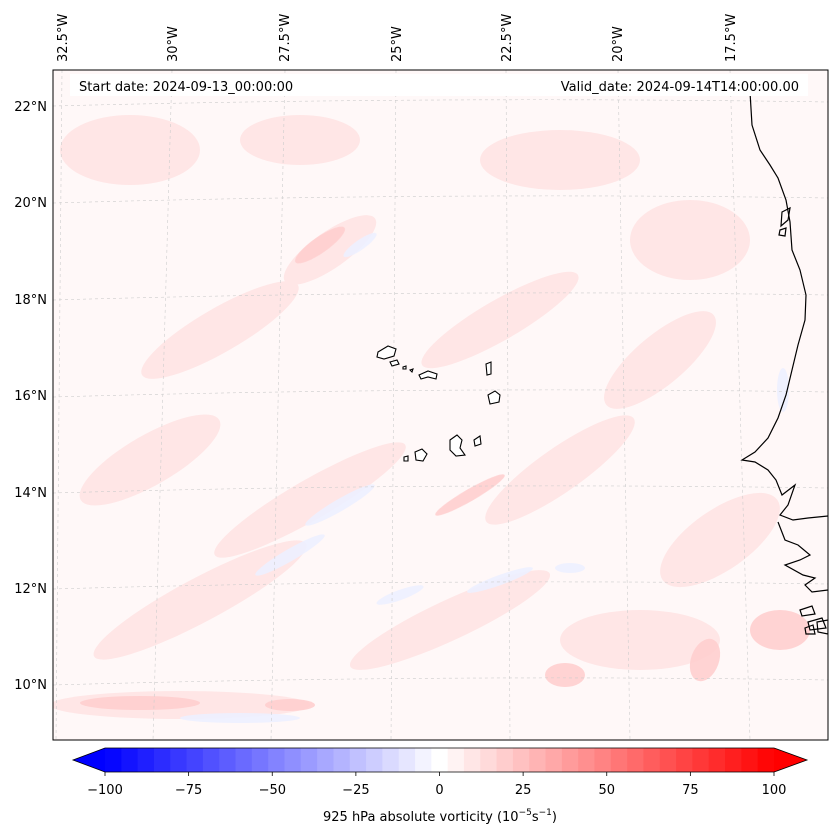 This screenshot has height=839, width=837. I want to click on latitude-ticks: 22°N 20°N 18°N 16°N 14°N 12°N 10°N, so click(30, 396).